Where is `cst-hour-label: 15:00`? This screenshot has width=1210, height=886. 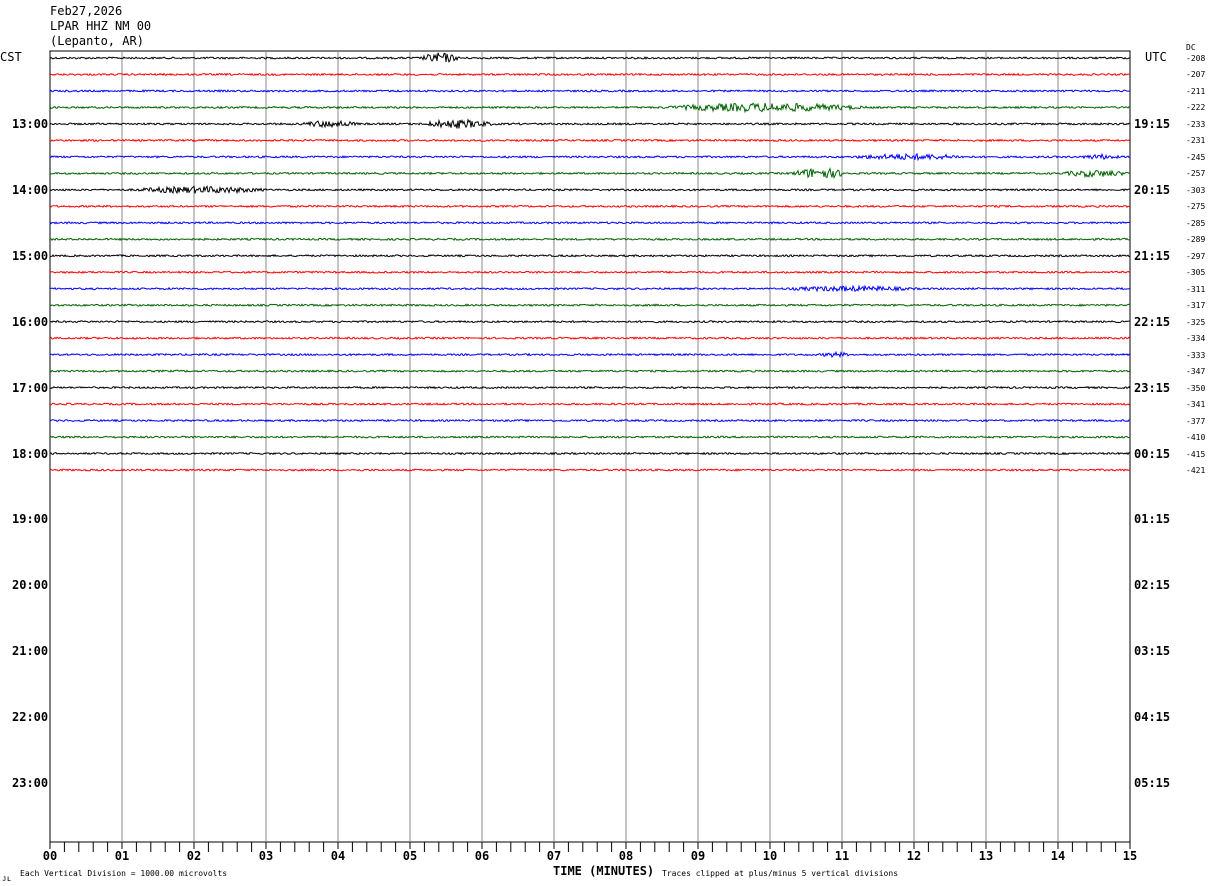
cst-hour-label: 15:00 is located at coordinates (30, 255).